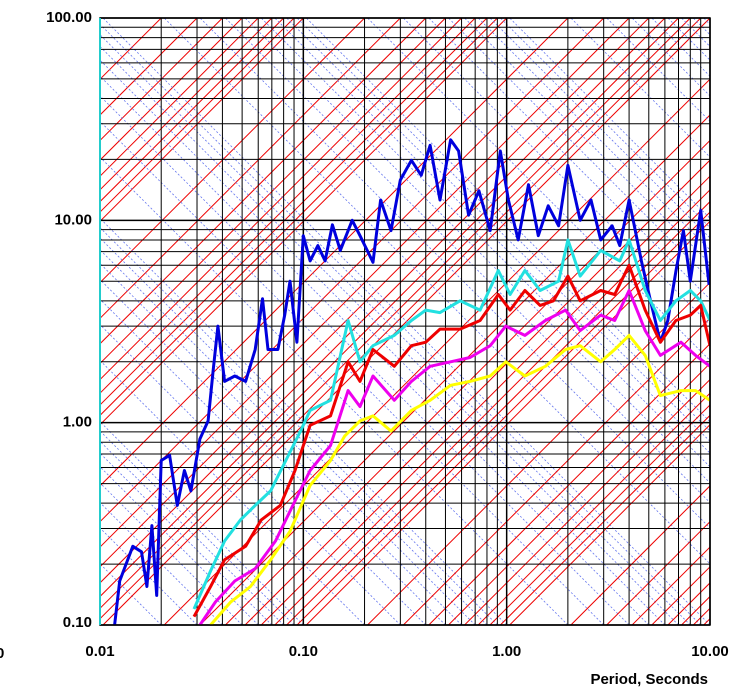  I want to click on annotation: 0, so click(2, 653).